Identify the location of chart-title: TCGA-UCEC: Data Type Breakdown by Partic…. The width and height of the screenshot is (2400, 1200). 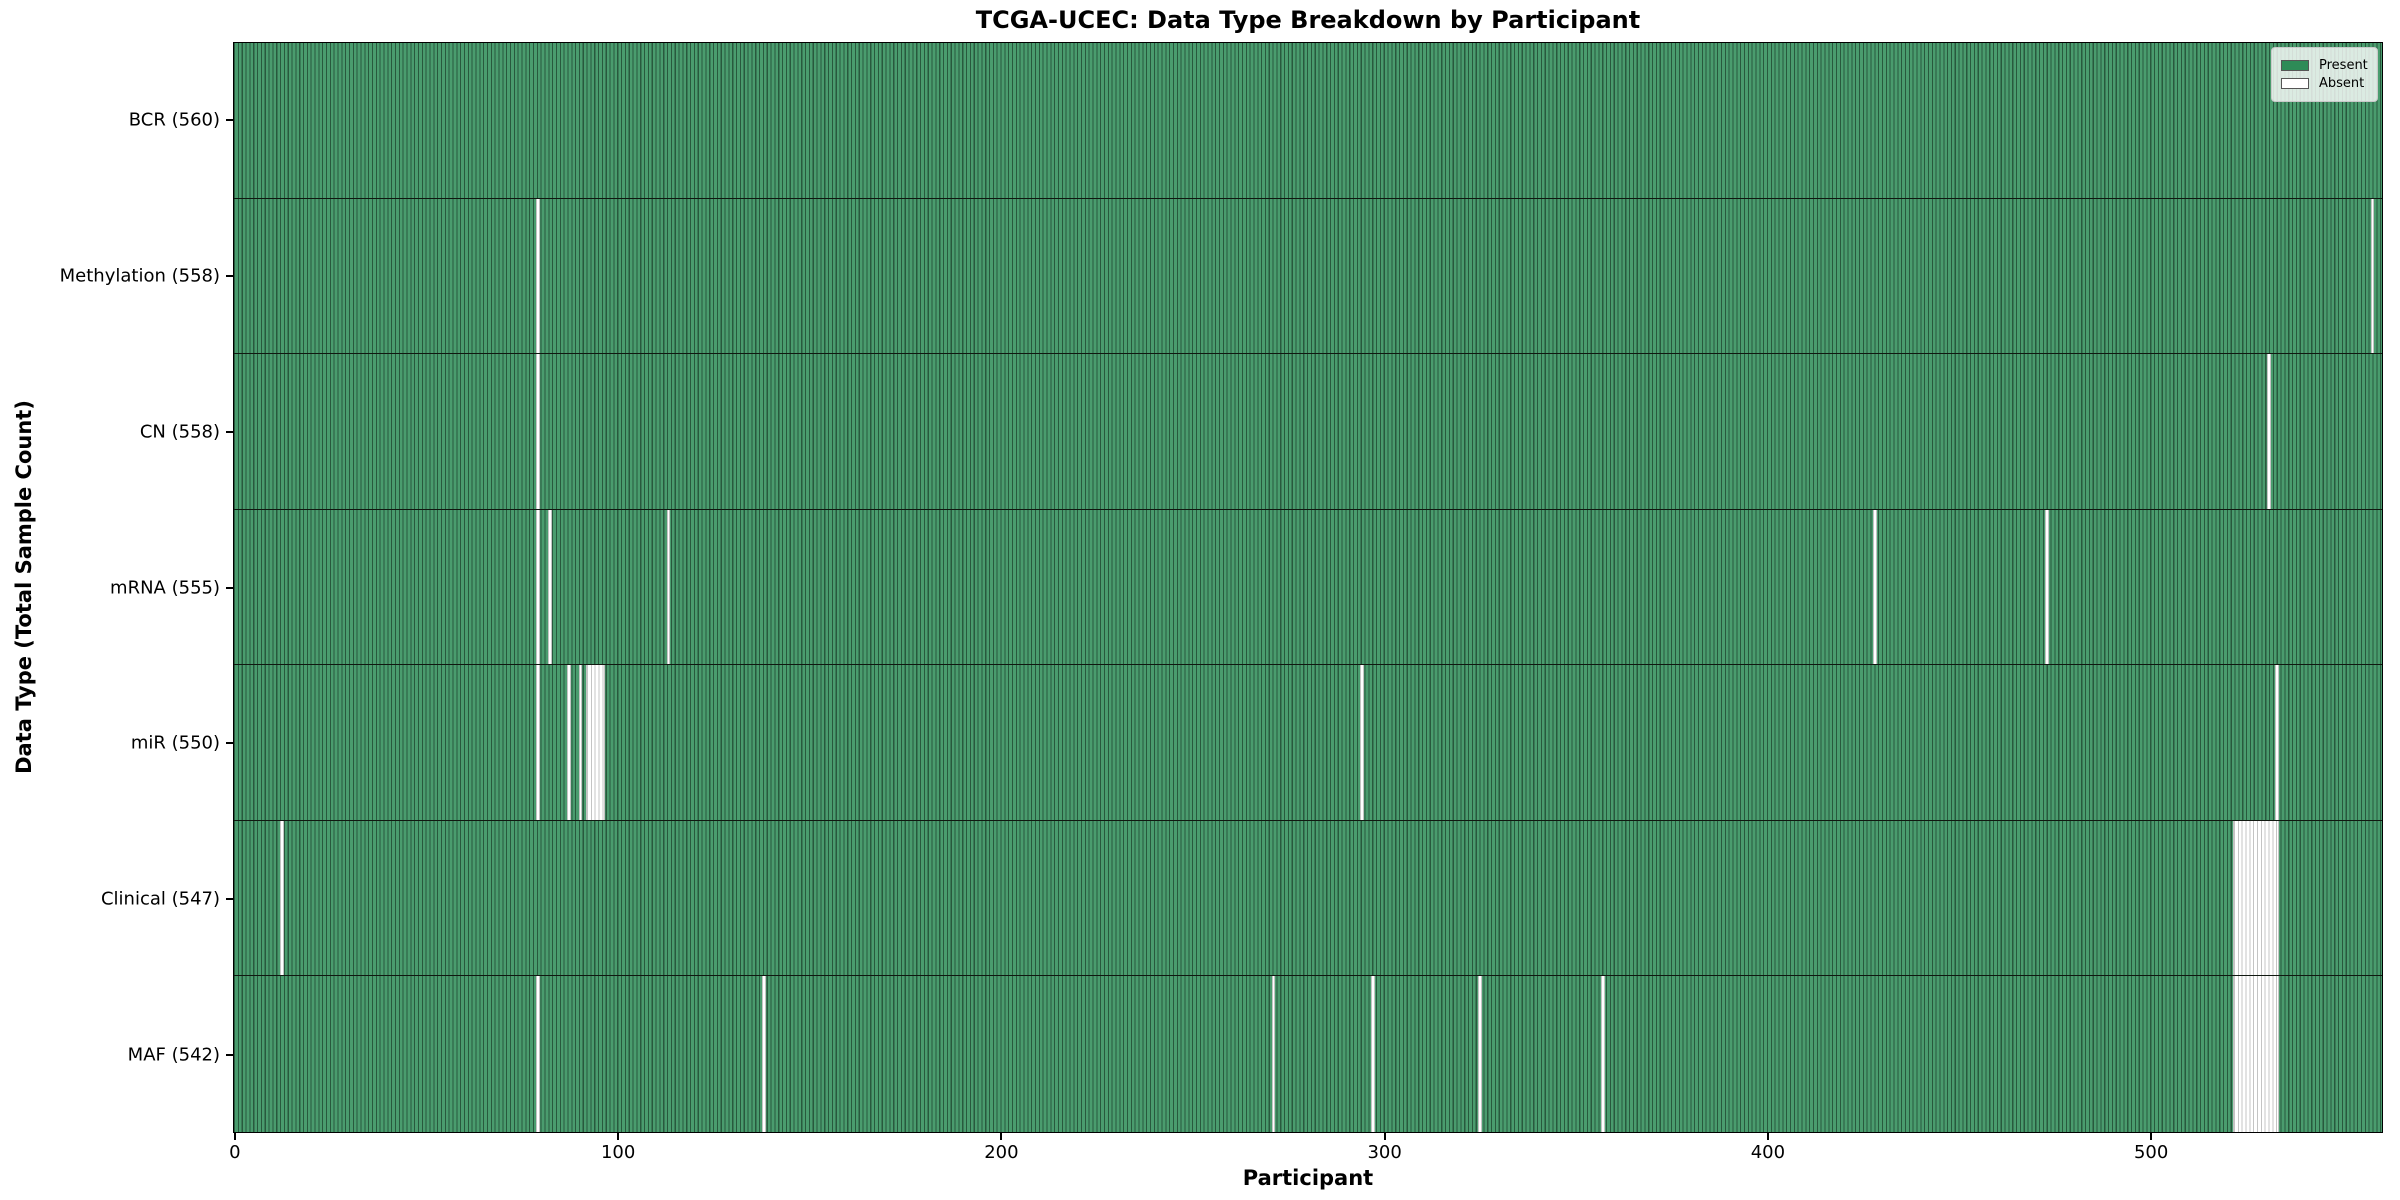
(1308, 20).